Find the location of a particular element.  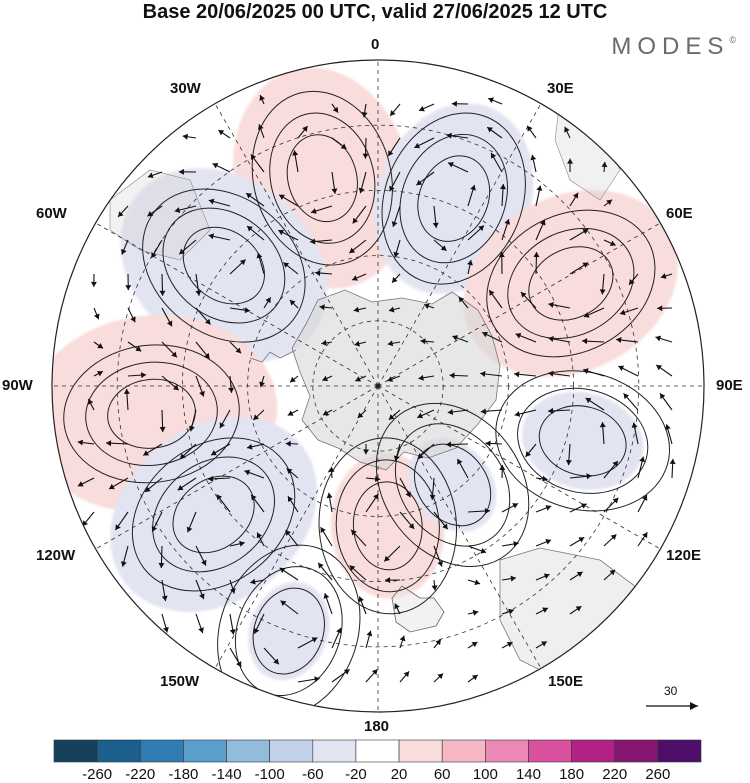

latitude-circle is located at coordinates (378, 386).